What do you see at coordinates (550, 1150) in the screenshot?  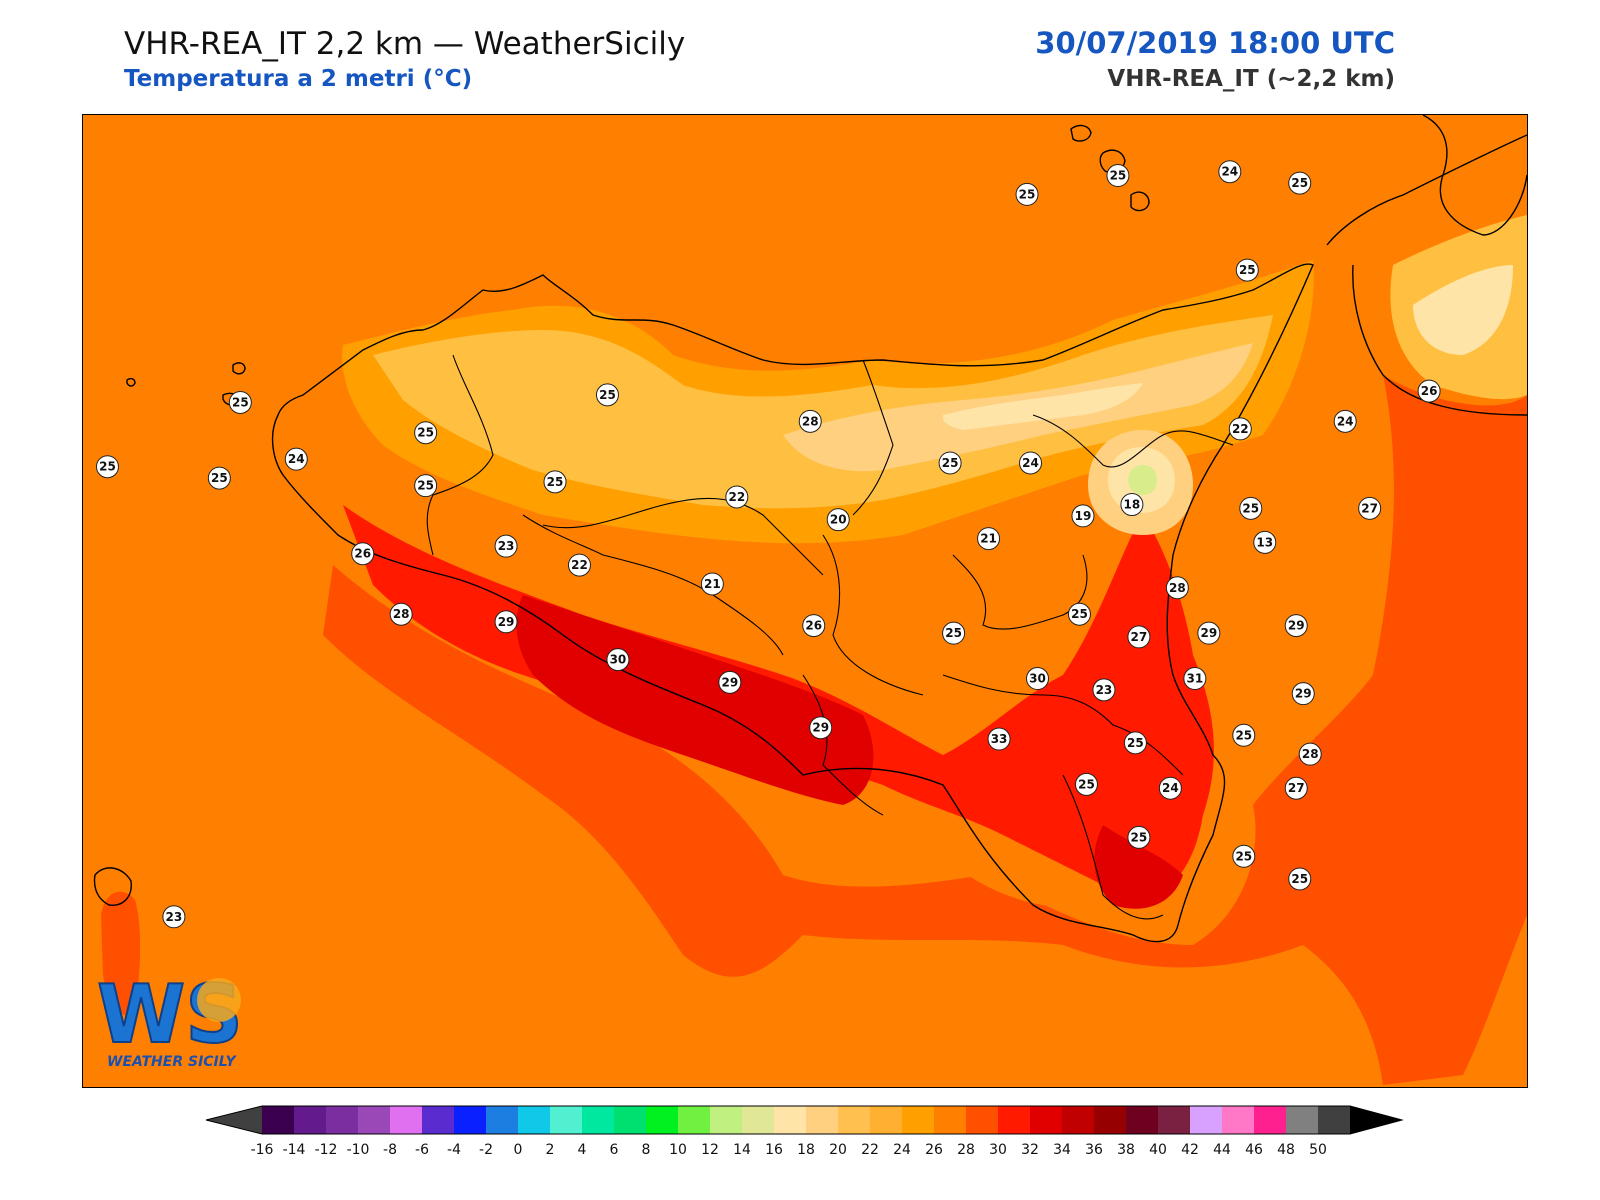 I see `colorbar-tick-label: 2` at bounding box center [550, 1150].